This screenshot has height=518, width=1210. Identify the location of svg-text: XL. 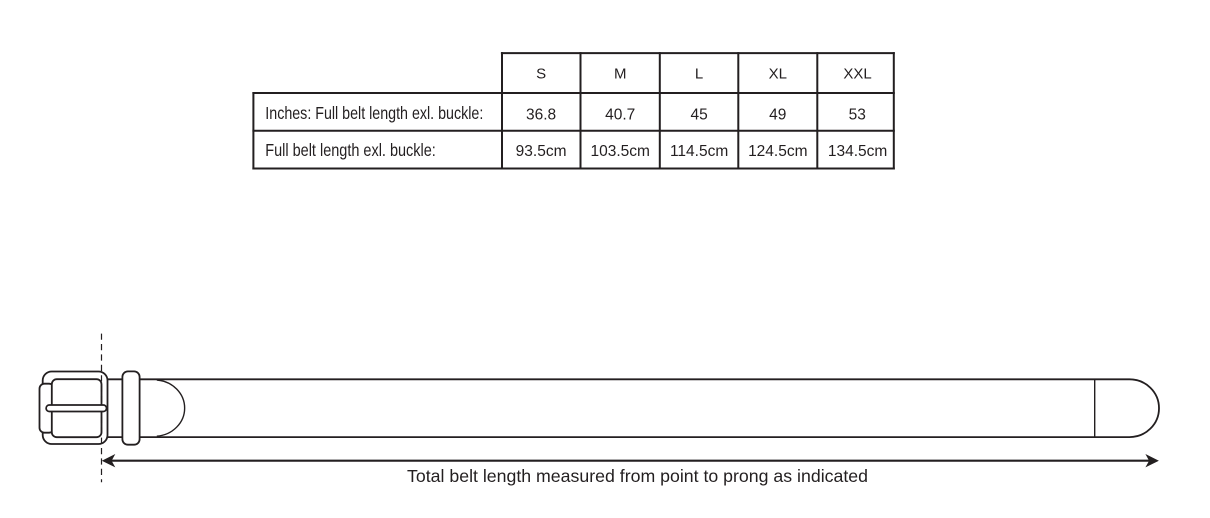
(778, 74).